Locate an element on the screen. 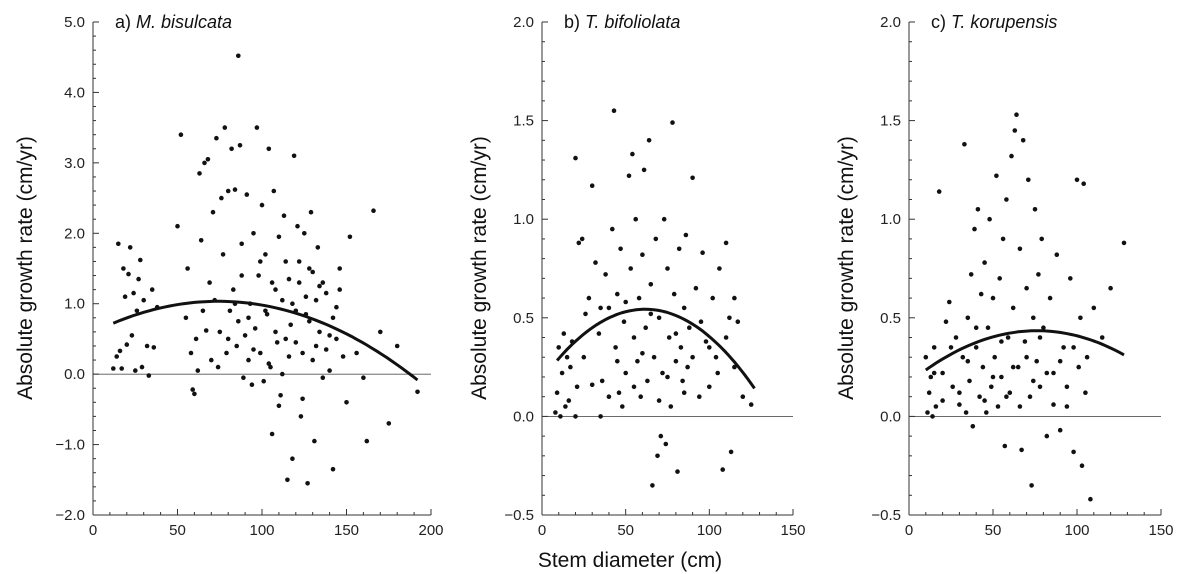  y-tick-label: 1.5 is located at coordinates (523, 121).